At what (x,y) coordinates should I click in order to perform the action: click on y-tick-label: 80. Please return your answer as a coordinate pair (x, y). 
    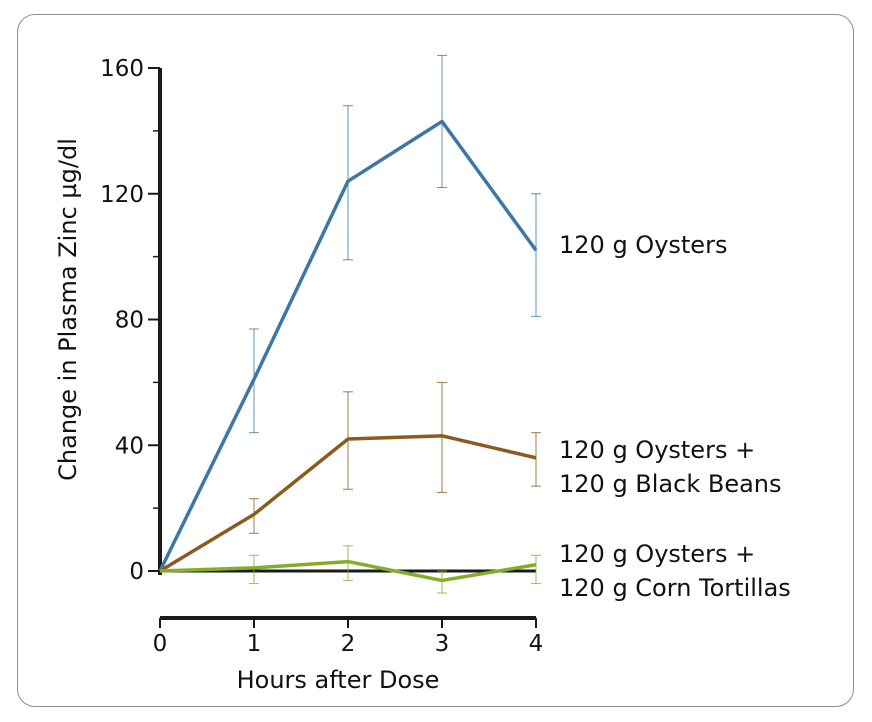
    Looking at the image, I should click on (129, 321).